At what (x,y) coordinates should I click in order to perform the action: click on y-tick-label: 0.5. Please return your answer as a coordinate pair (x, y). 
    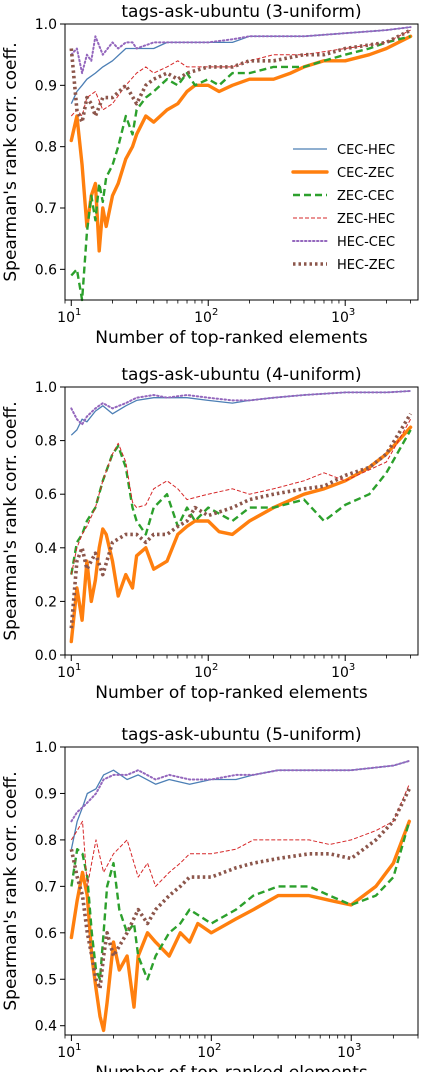
    Looking at the image, I should click on (46, 980).